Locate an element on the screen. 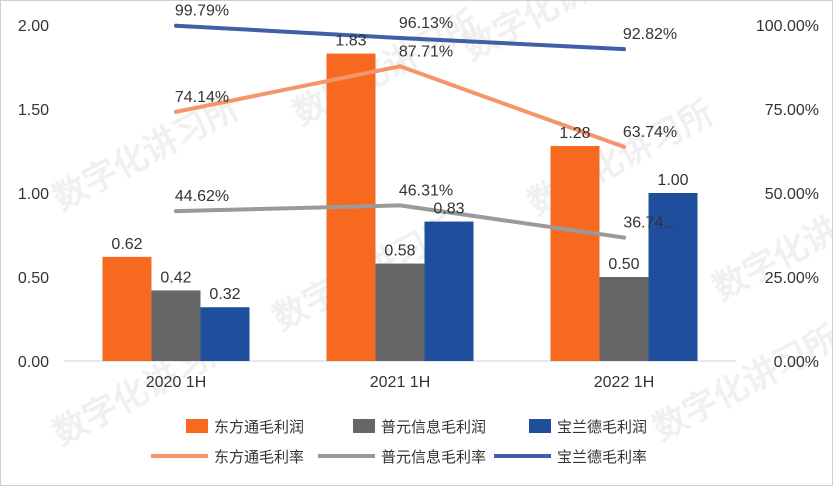  bar-data-label: 0.58 is located at coordinates (399, 251).